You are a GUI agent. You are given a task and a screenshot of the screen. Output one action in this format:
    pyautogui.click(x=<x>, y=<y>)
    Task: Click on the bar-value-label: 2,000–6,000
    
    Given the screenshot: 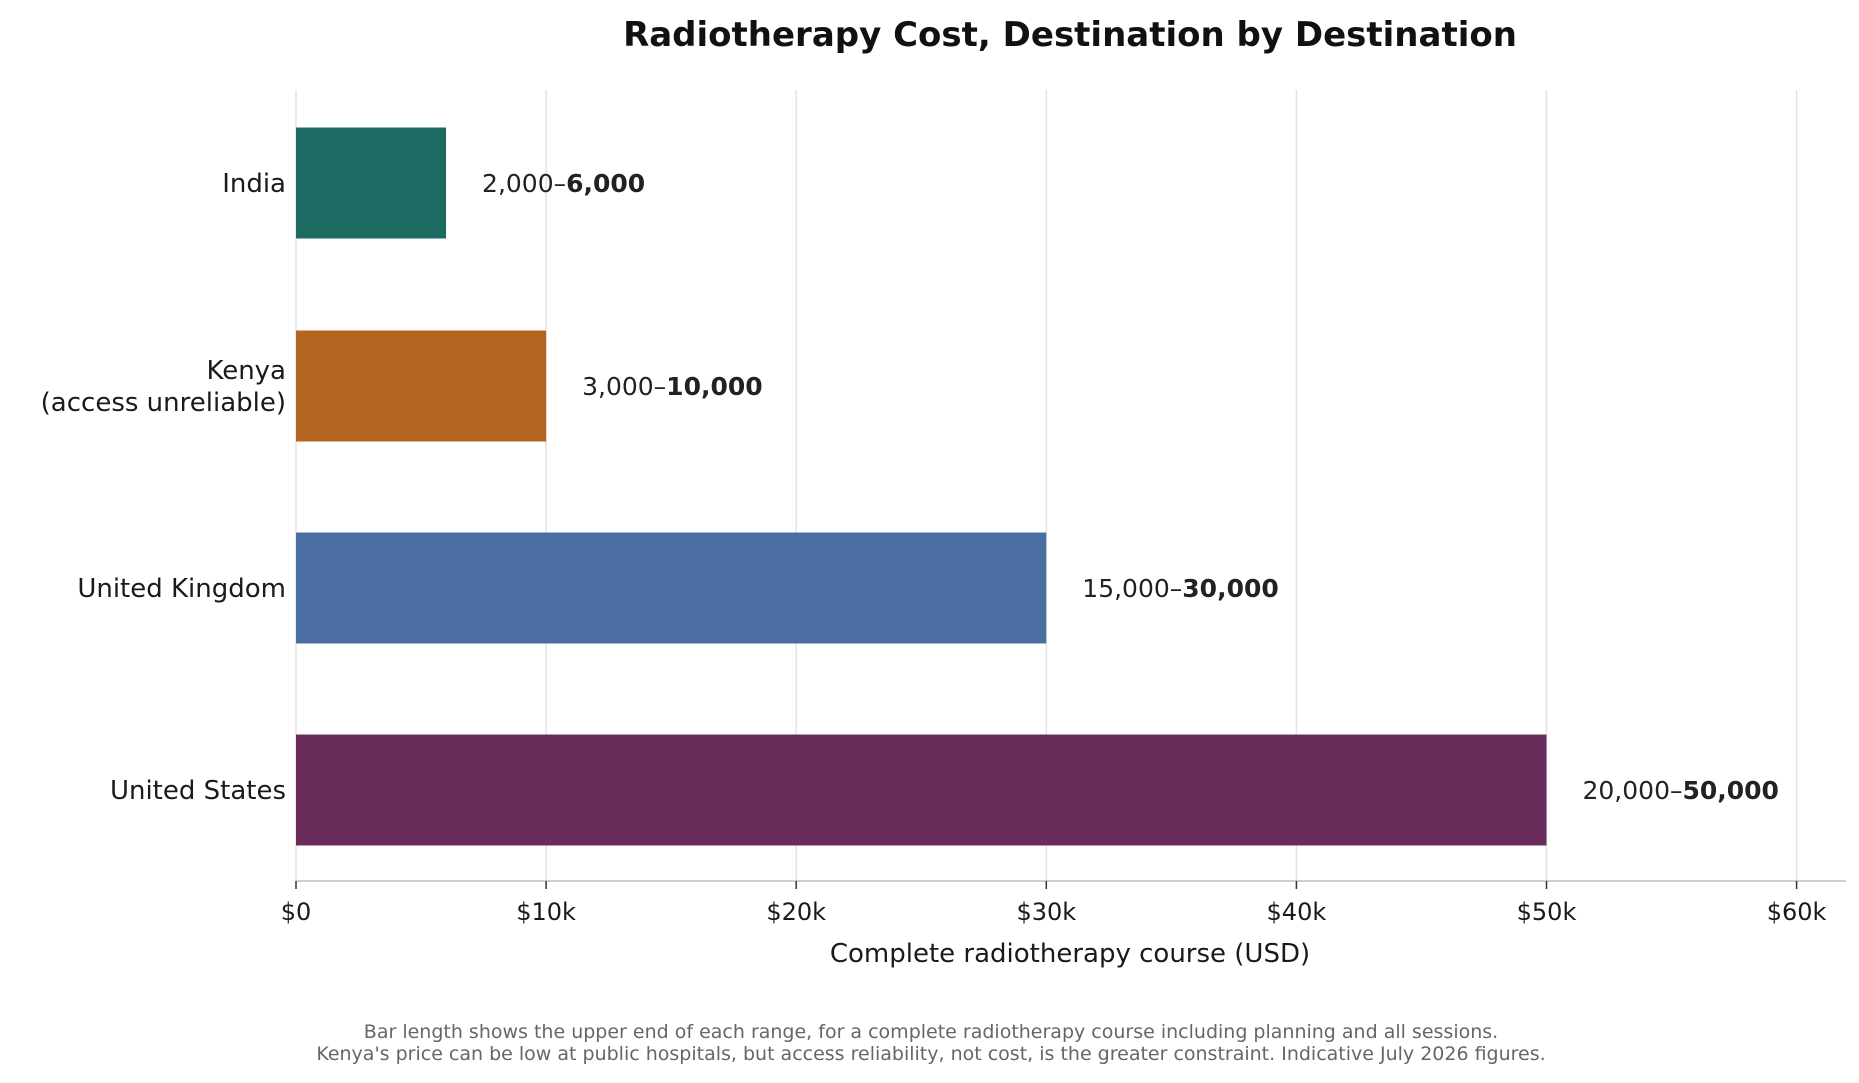 What is the action you would take?
    pyautogui.click(x=563, y=183)
    